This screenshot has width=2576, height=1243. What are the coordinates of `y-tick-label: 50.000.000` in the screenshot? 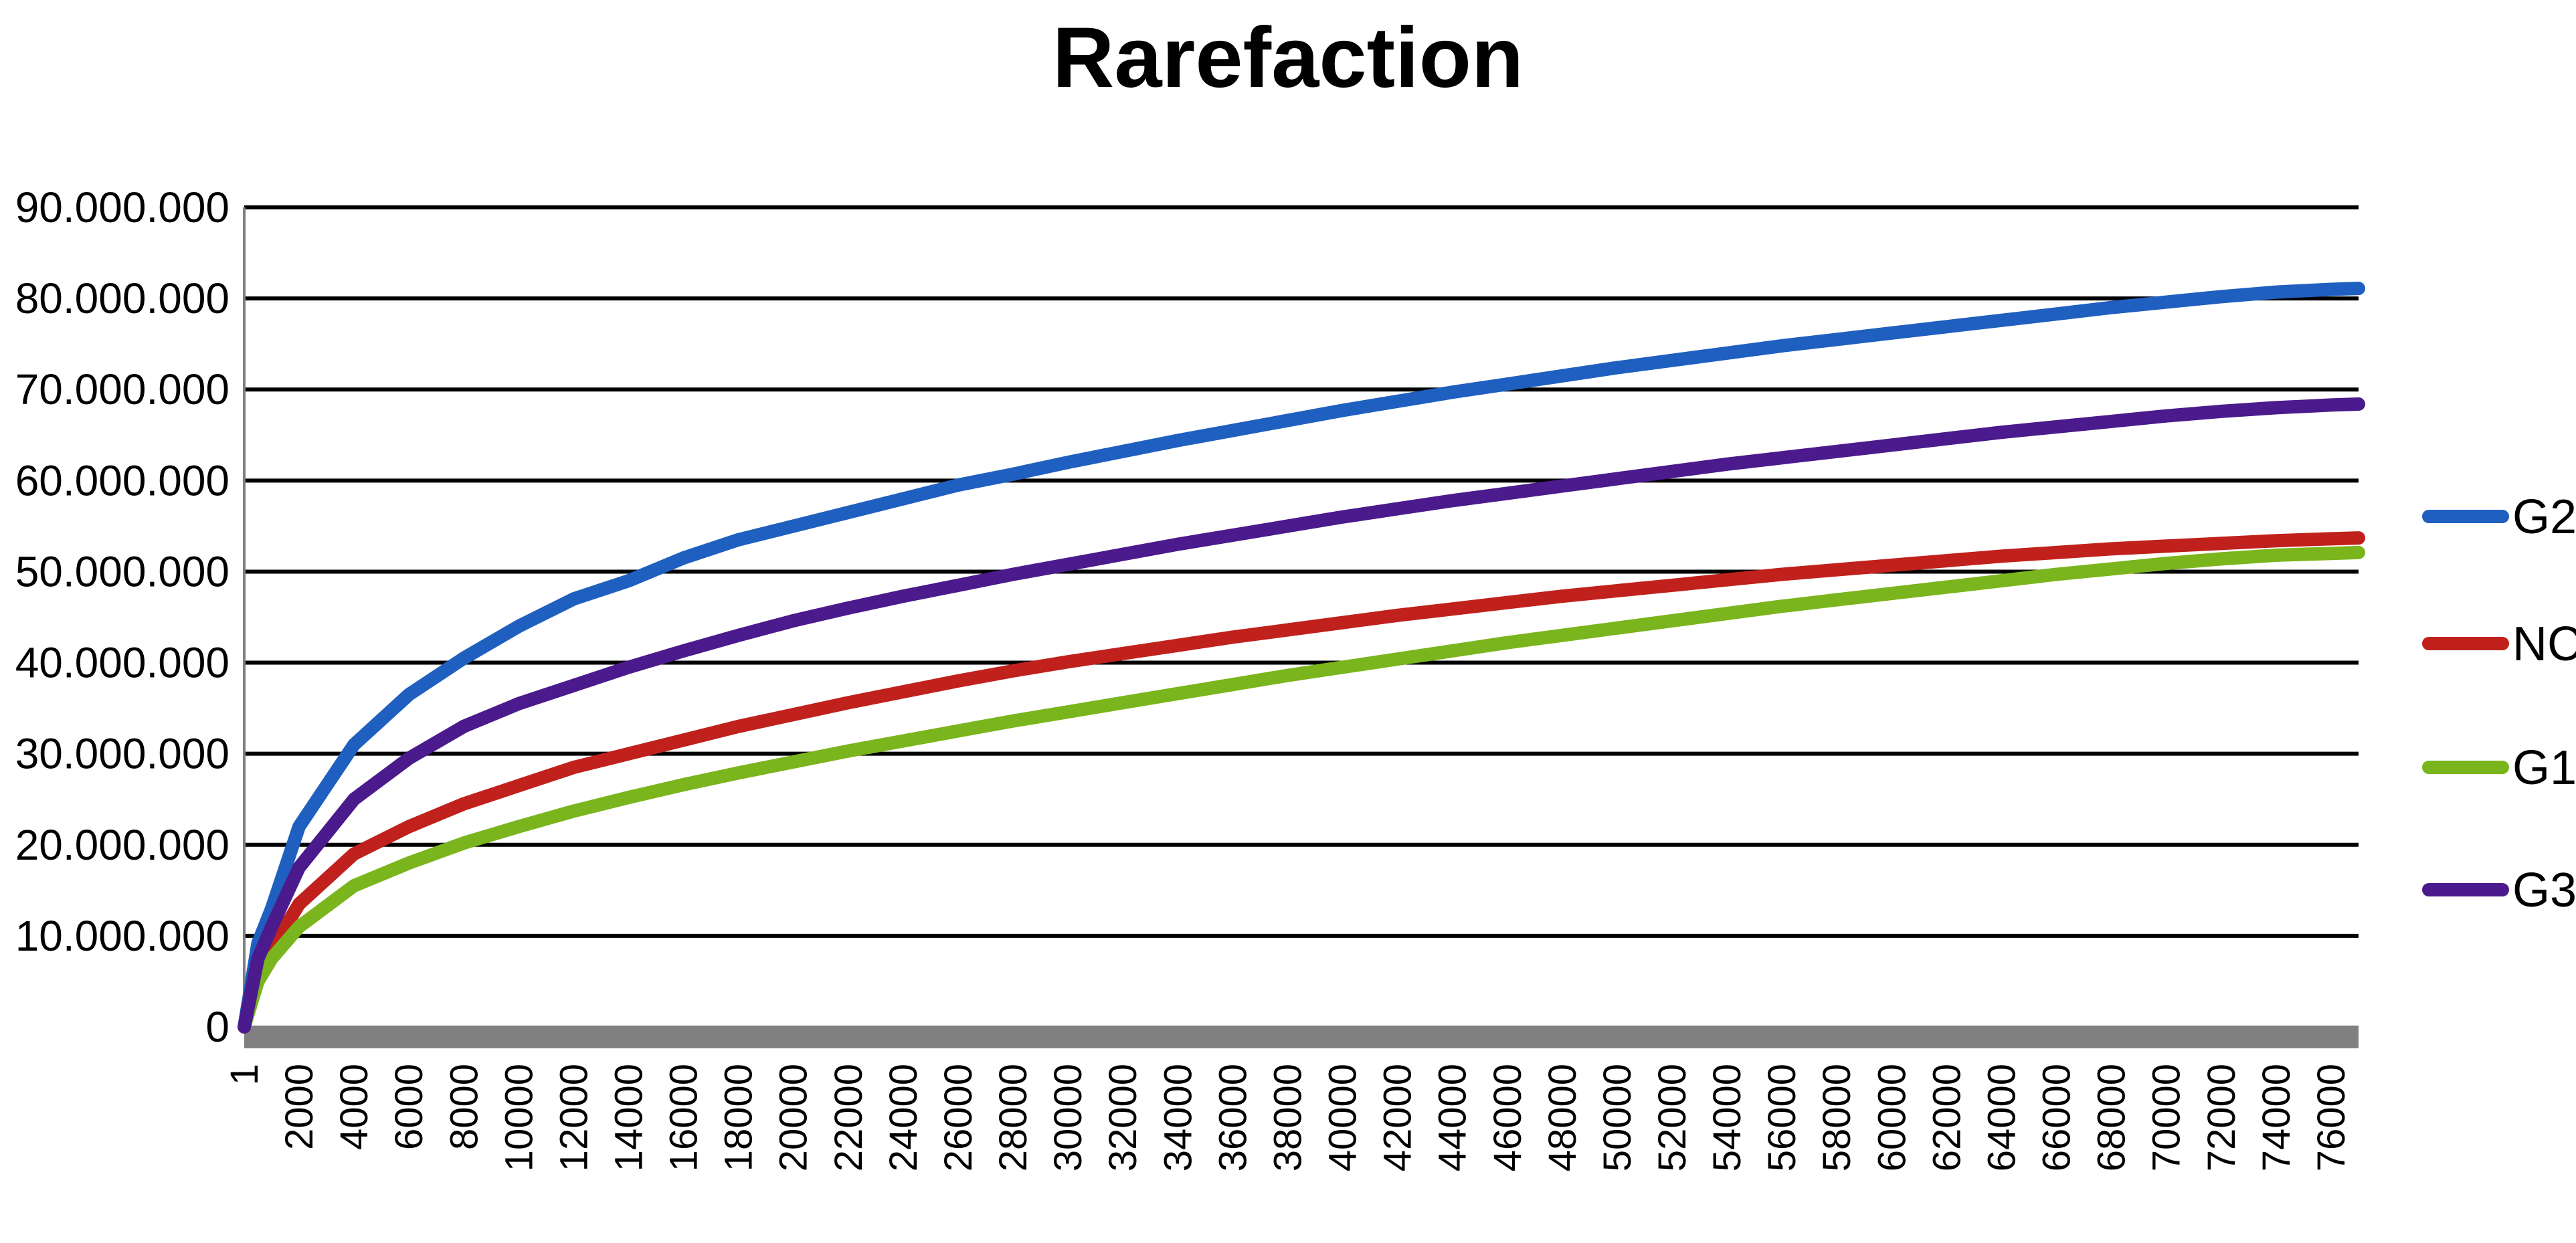 It's located at (122, 571).